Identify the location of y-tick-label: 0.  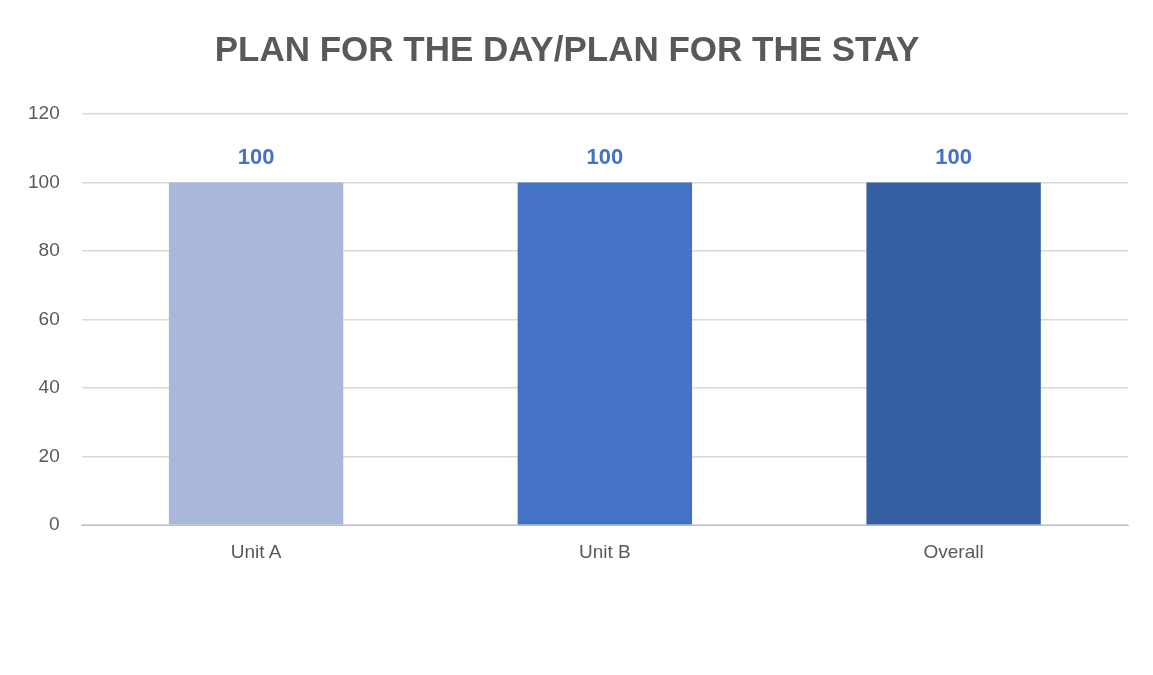
(54, 524).